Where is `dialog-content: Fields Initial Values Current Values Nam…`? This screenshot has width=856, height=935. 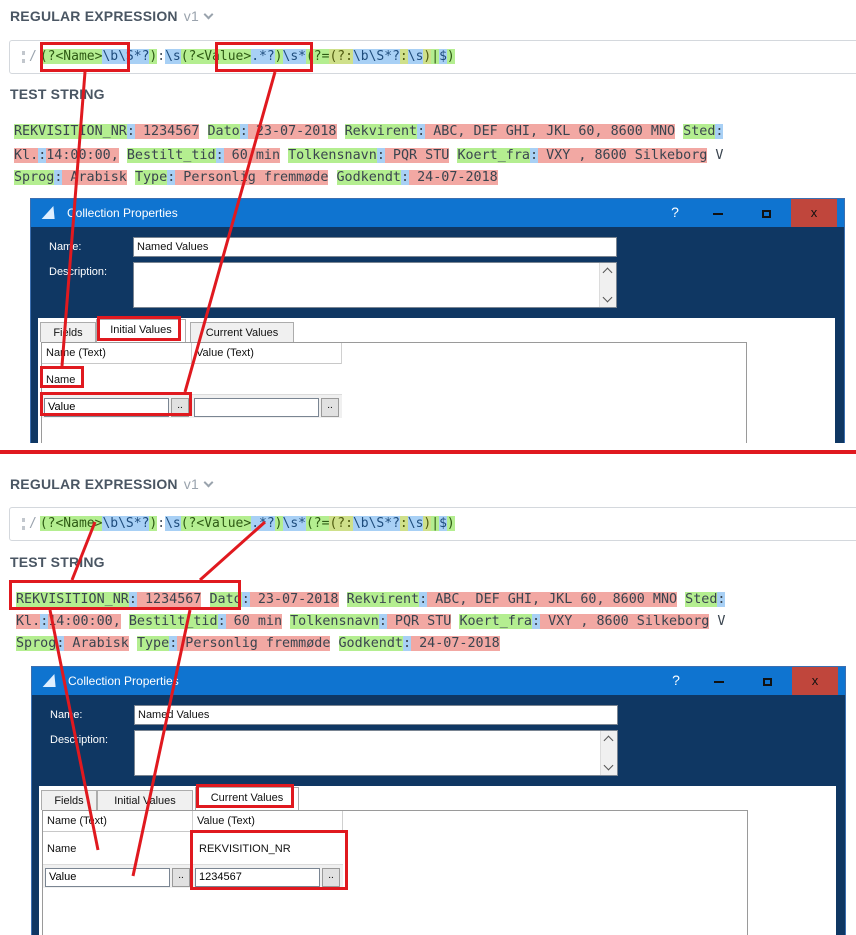
dialog-content: Fields Initial Values Current Values Nam… is located at coordinates (436, 380).